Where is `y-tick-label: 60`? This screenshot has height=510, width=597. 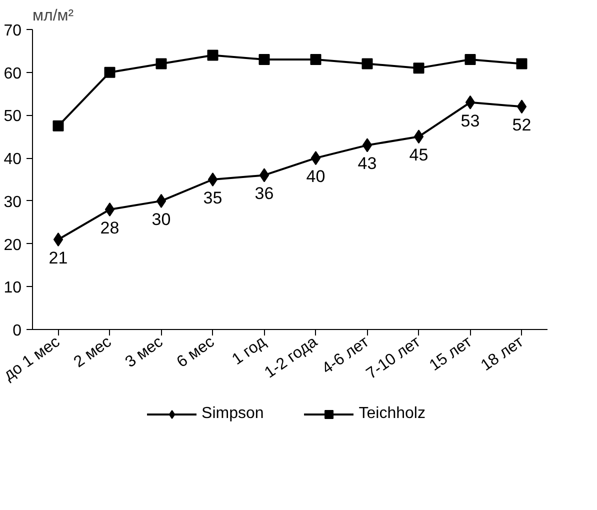
y-tick-label: 60 is located at coordinates (13, 73).